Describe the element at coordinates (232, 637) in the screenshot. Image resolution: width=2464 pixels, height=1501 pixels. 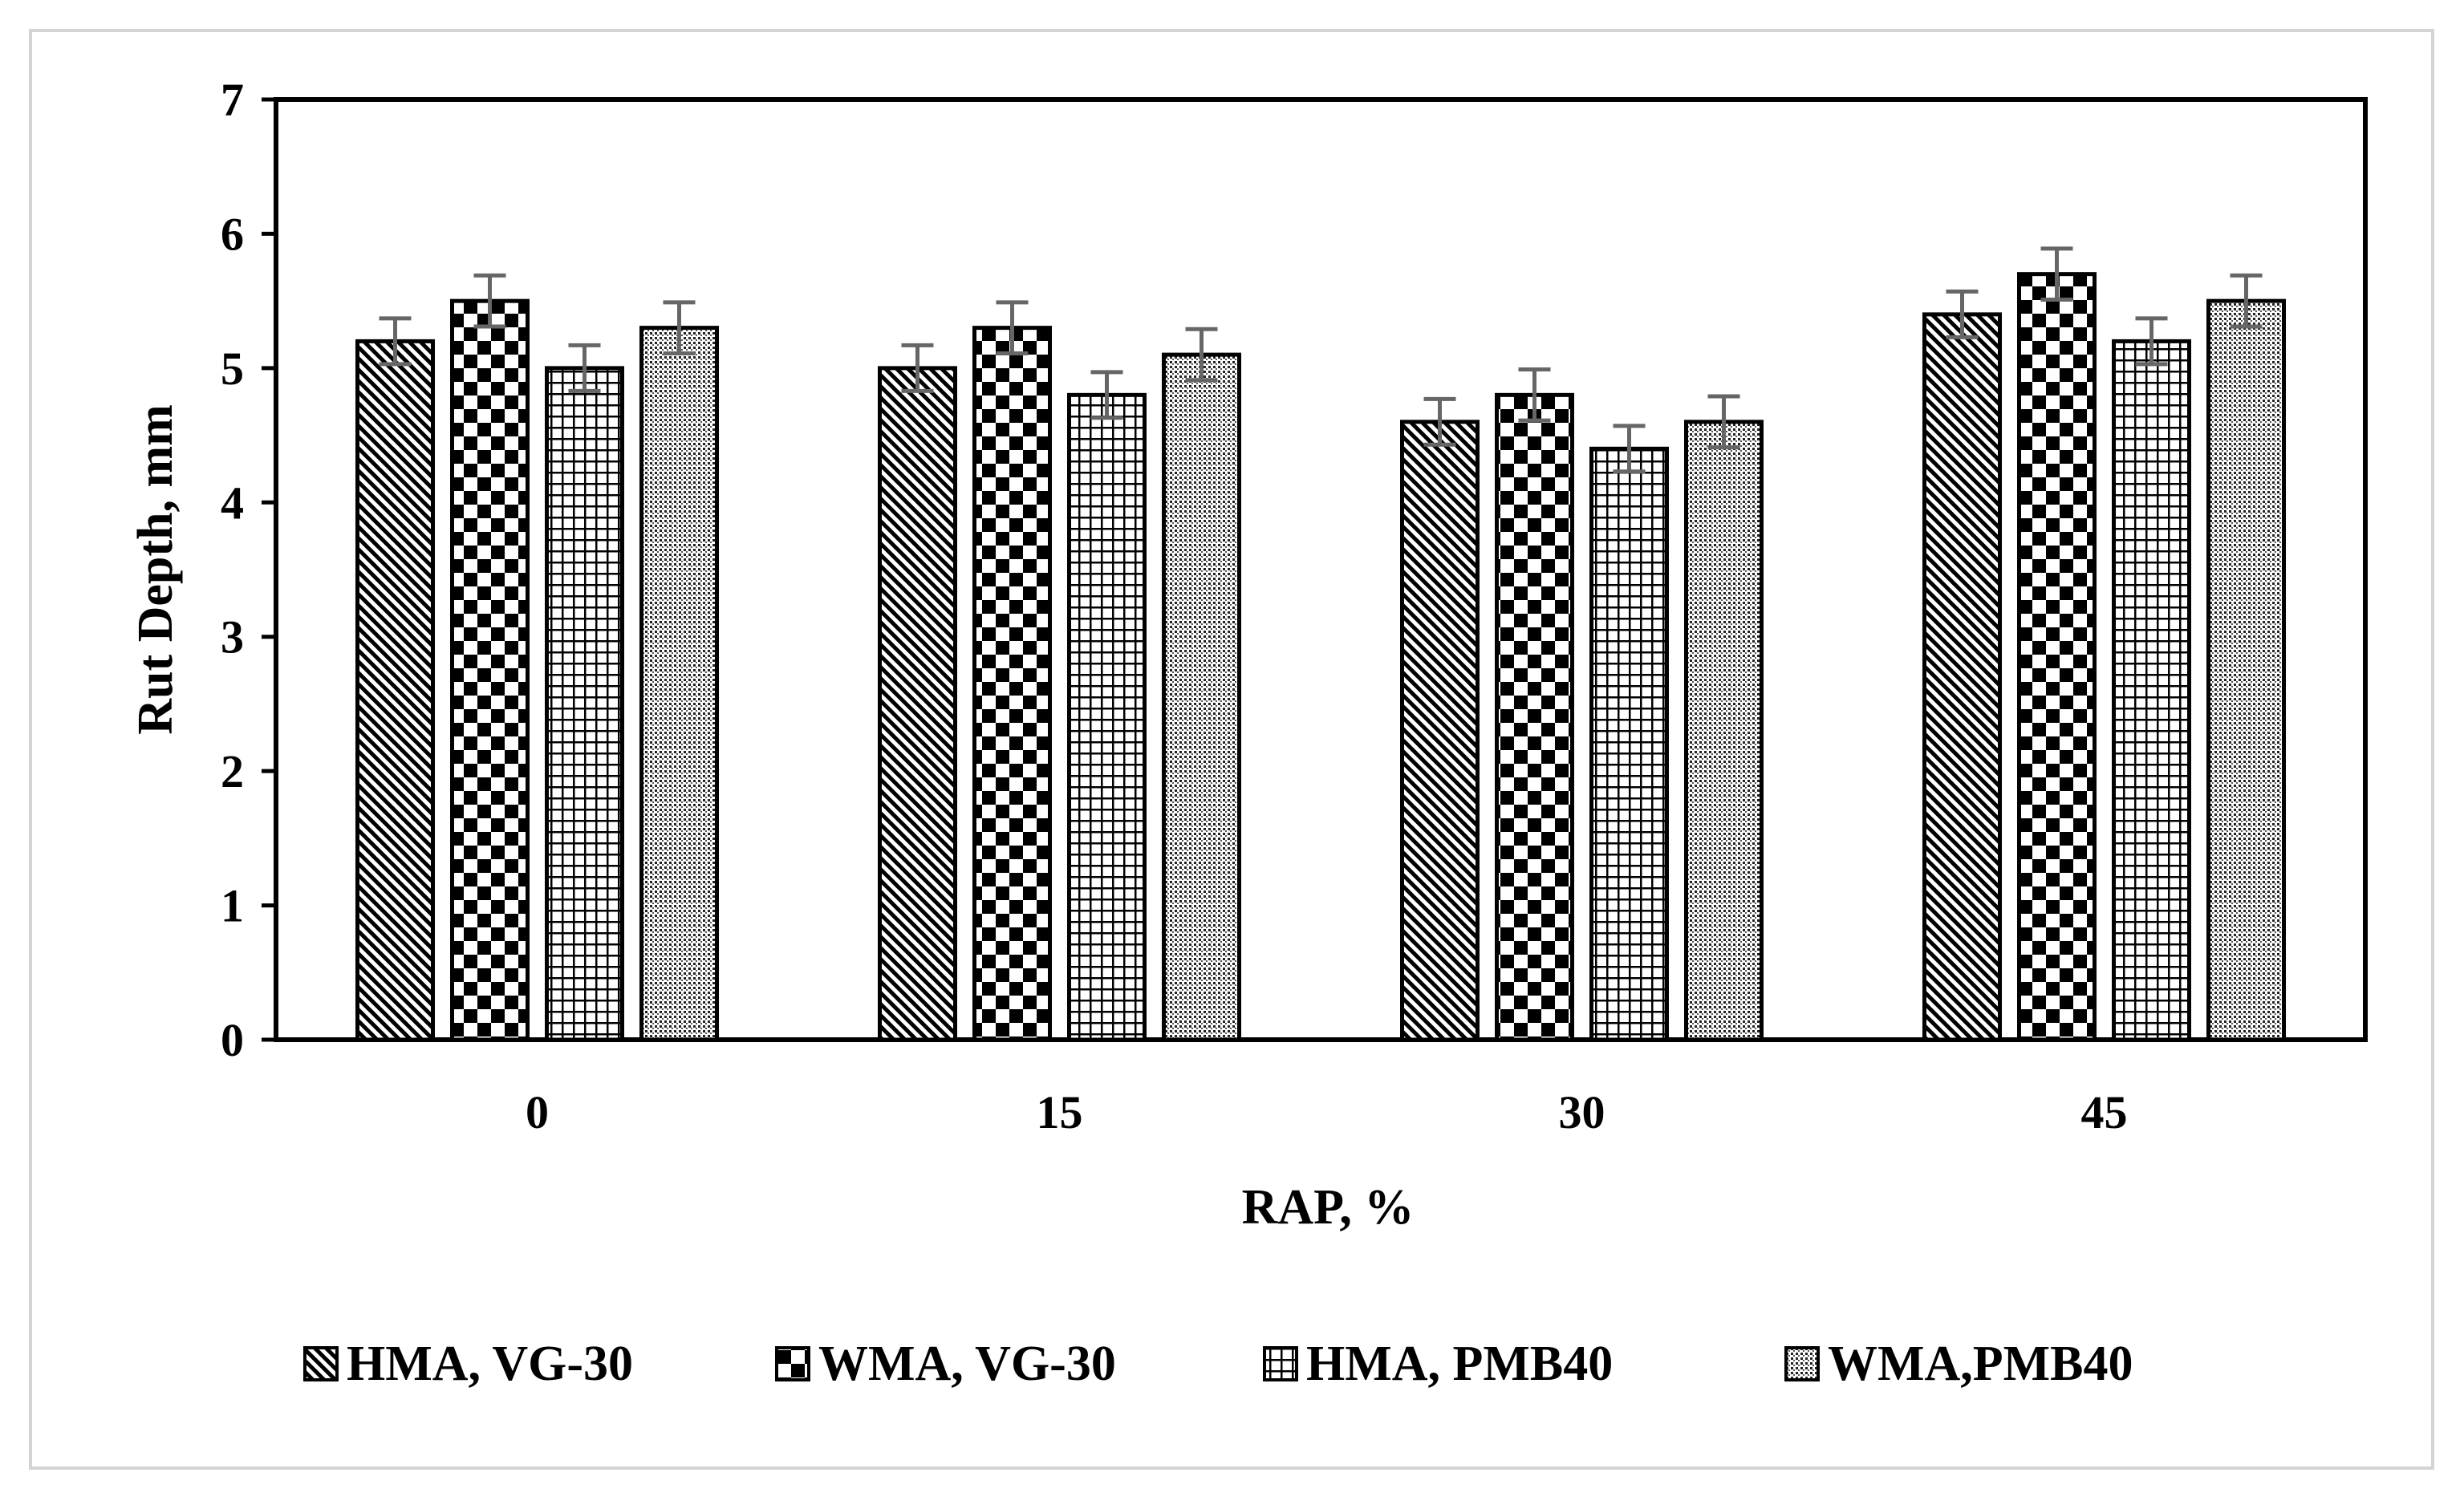
I see `y-tick-label: 3` at that location.